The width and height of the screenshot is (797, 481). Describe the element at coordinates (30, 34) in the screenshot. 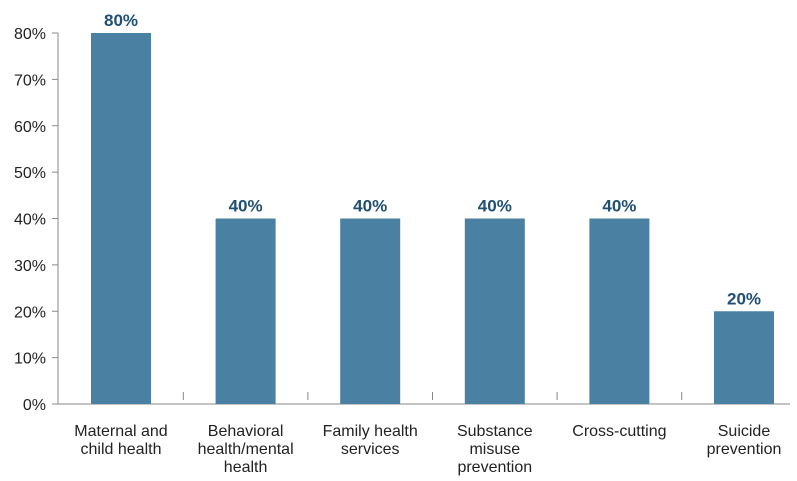

I see `y-tick-label: 80%` at that location.